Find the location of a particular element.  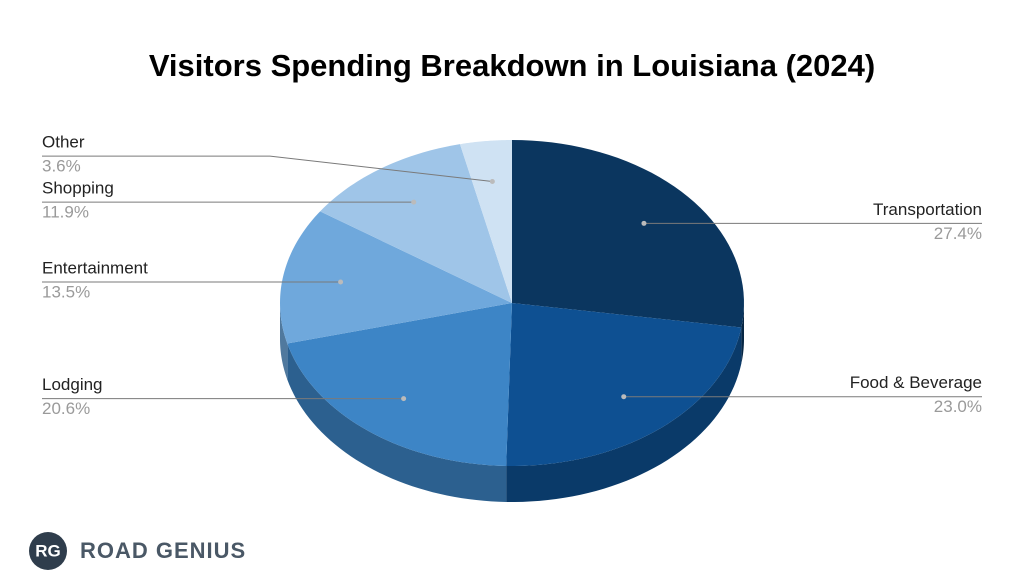

slice-label: Transportation is located at coordinates (927, 209).